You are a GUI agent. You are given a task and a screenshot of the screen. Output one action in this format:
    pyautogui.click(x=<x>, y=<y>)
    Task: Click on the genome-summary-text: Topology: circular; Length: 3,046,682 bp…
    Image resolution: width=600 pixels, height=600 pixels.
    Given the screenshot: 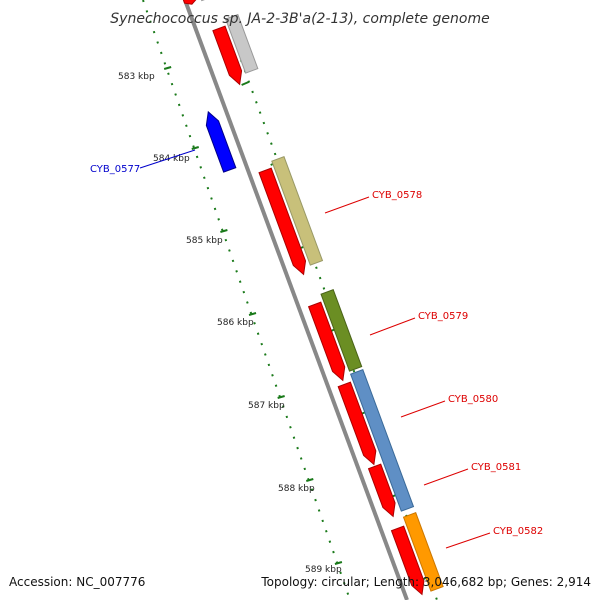 What is the action you would take?
    pyautogui.click(x=425, y=582)
    